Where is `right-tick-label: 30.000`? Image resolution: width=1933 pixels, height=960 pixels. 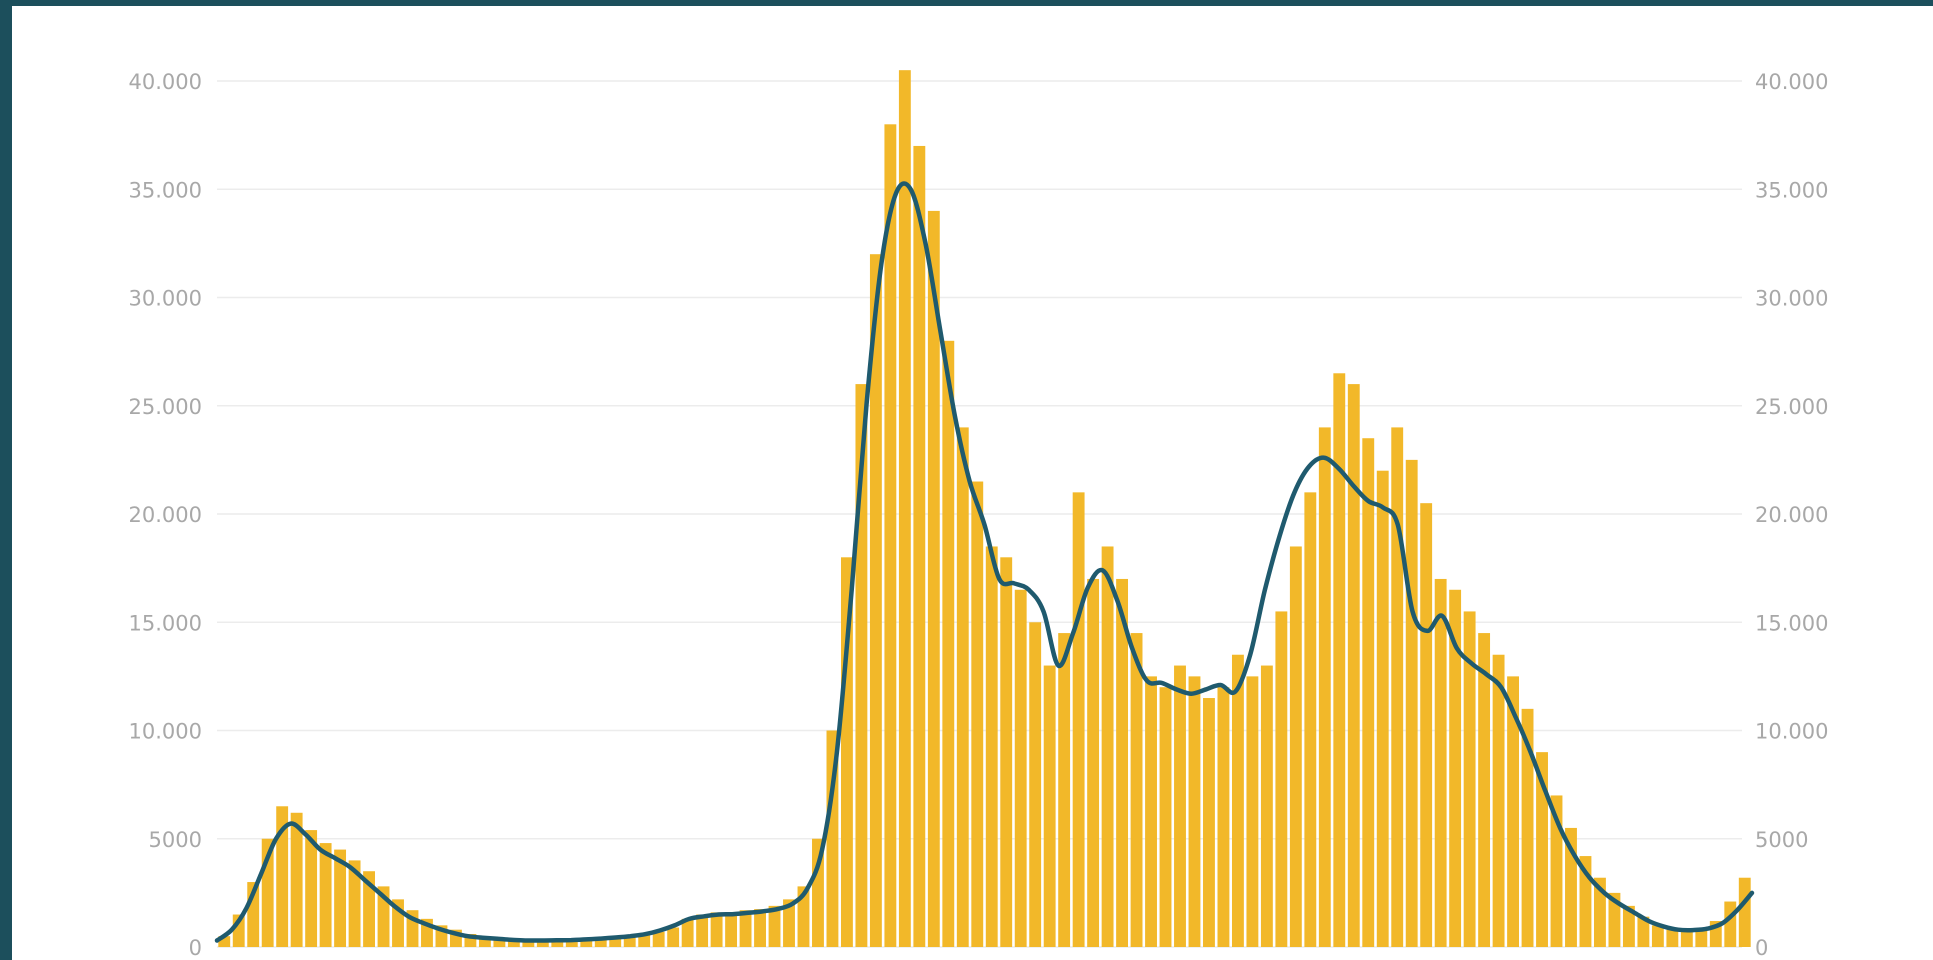 right-tick-label: 30.000 is located at coordinates (1791, 299).